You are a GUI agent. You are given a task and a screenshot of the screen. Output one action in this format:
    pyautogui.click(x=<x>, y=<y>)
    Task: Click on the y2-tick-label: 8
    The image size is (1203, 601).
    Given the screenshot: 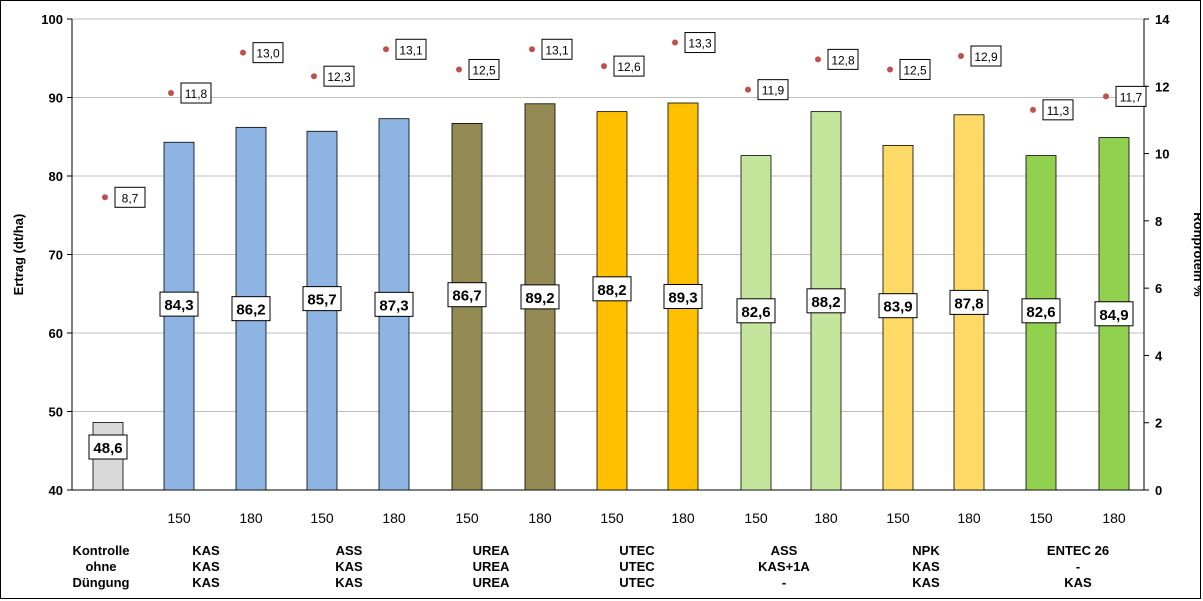 What is the action you would take?
    pyautogui.click(x=1158, y=221)
    